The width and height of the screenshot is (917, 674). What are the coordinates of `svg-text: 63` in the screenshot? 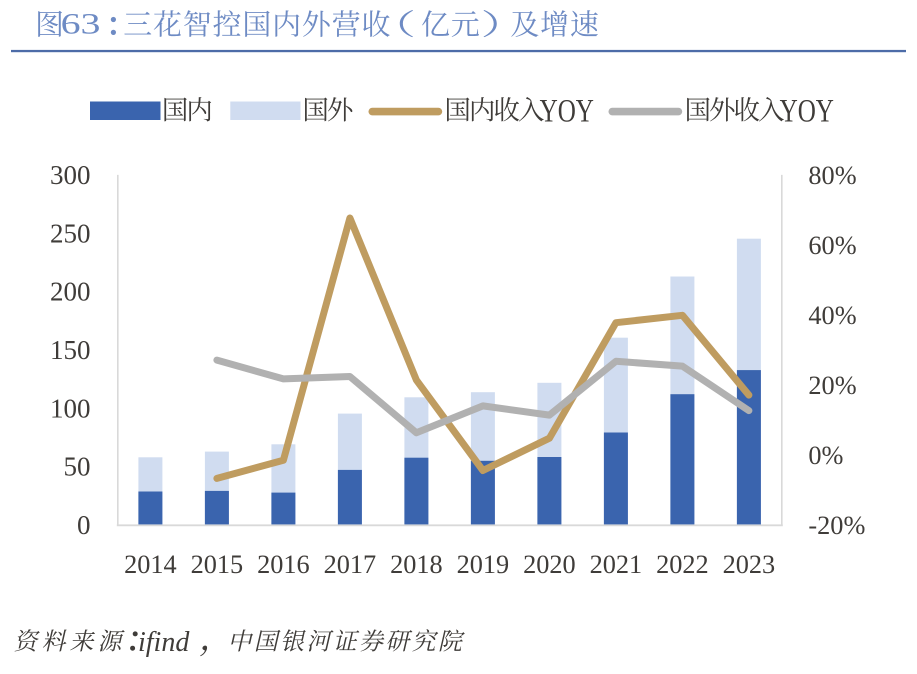 It's located at (81, 23).